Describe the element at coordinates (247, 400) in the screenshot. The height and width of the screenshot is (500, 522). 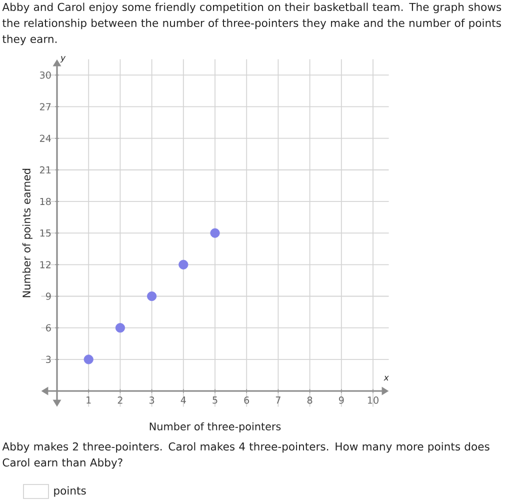
I see `x-tick-label: 6` at that location.